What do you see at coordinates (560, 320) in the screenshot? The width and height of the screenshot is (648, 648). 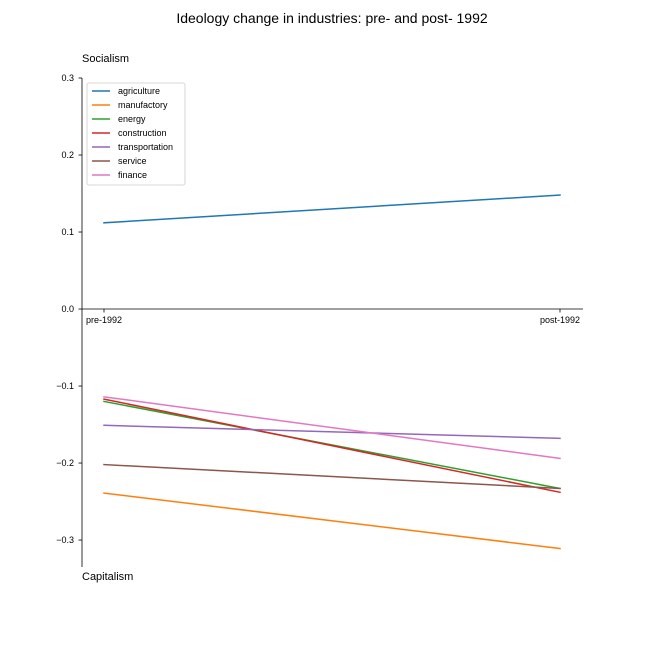 I see `x-tick-label: post-1992` at bounding box center [560, 320].